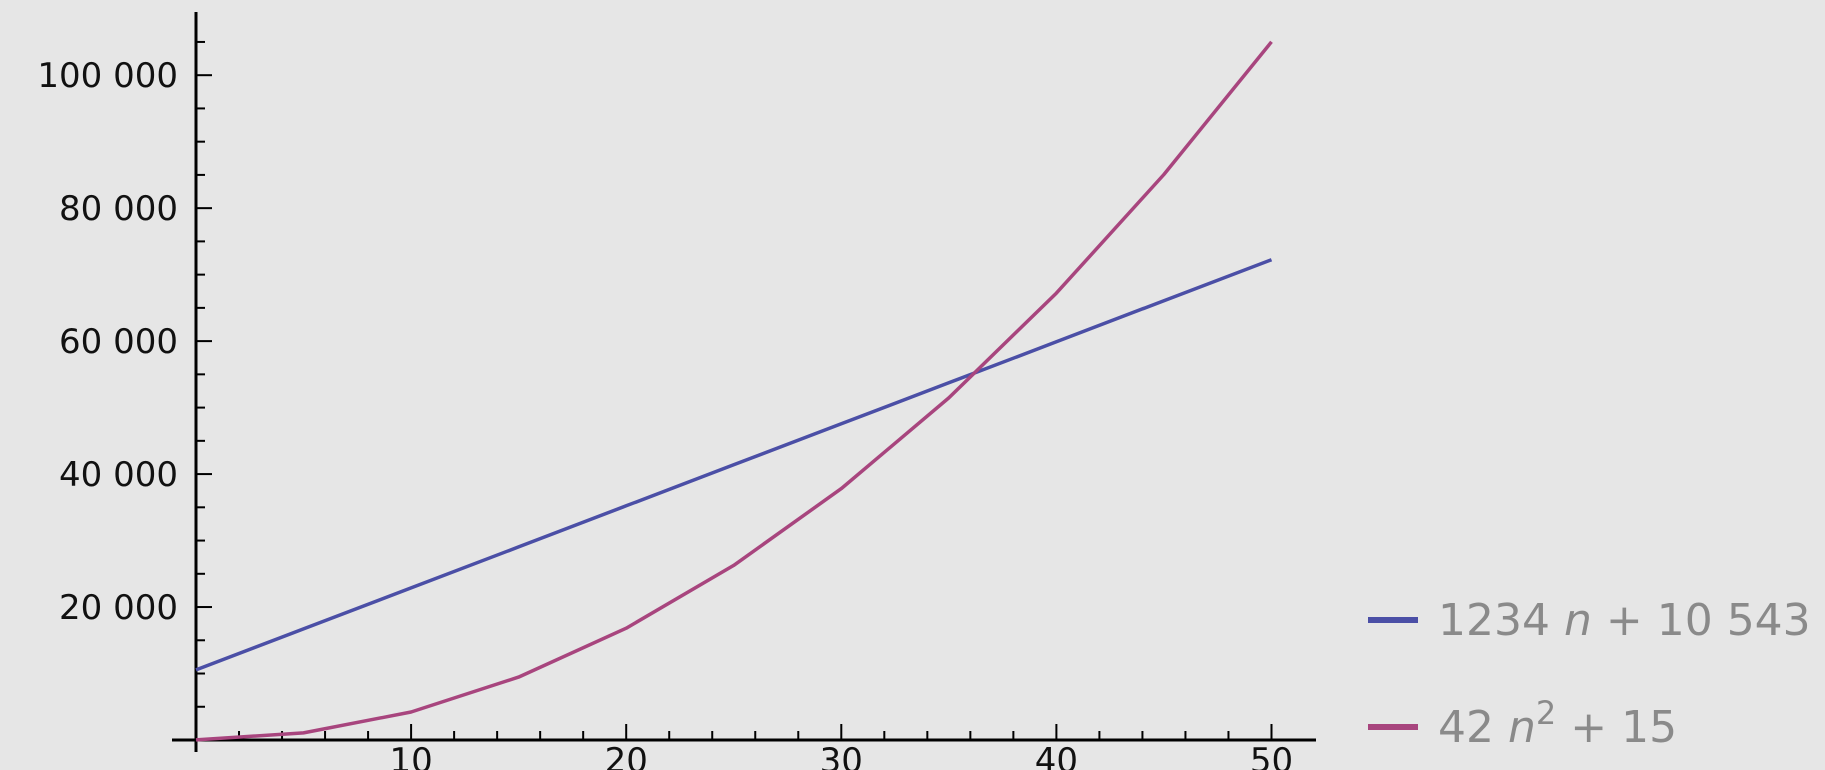  What do you see at coordinates (1589, 674) in the screenshot?
I see `legend: 1234 n + 10 543 42 n2 + 15` at bounding box center [1589, 674].